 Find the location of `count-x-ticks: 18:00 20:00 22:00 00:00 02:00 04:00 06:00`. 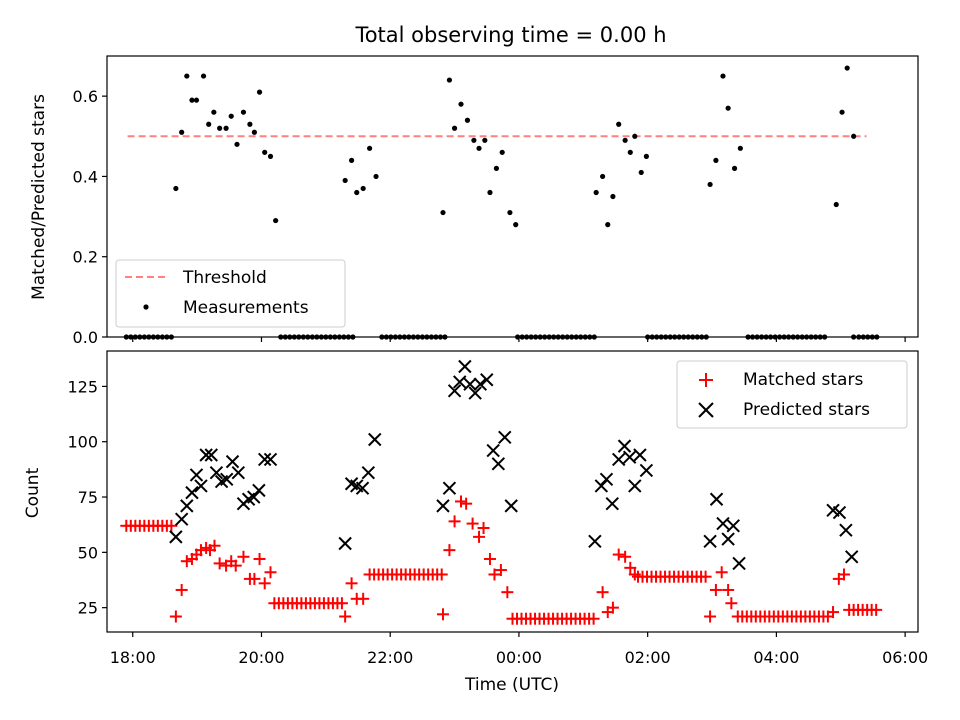

count-x-ticks: 18:00 20:00 22:00 00:00 02:00 04:00 06:00 is located at coordinates (519, 649).